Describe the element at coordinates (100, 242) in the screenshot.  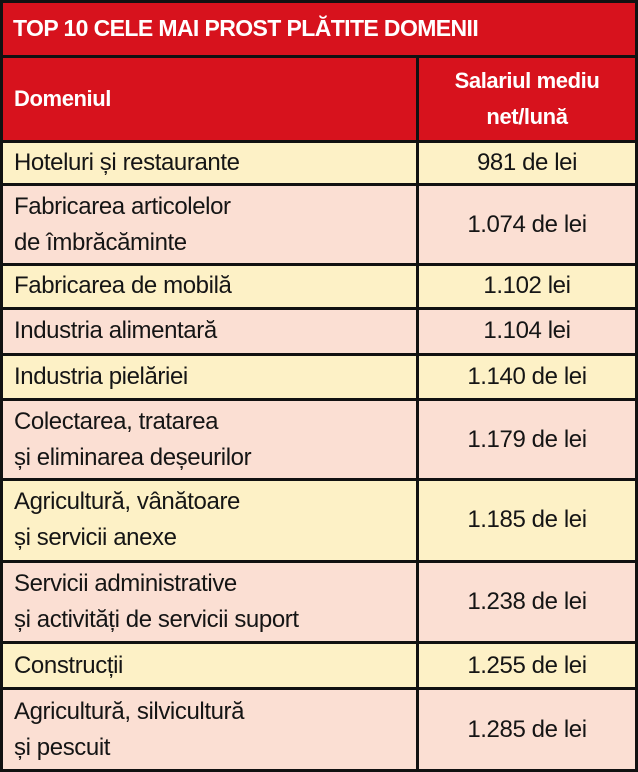
I see `cell-text: de îmbrăcăminte` at that location.